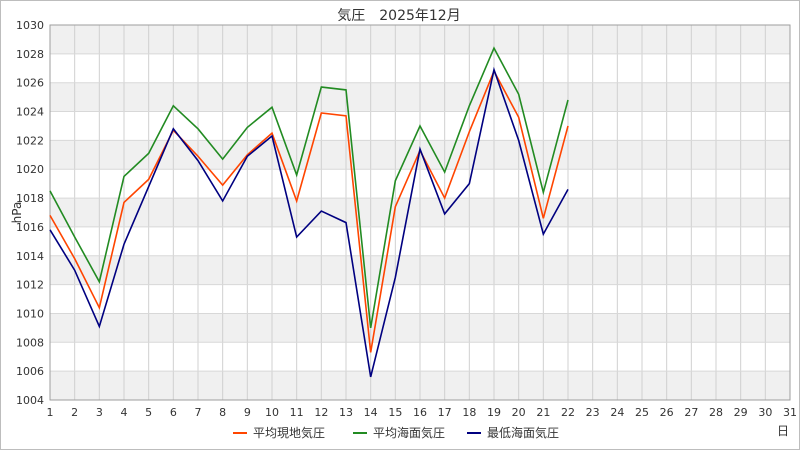 The width and height of the screenshot is (800, 453). What do you see at coordinates (321, 412) in the screenshot?
I see `x-tick-label: 12` at bounding box center [321, 412].